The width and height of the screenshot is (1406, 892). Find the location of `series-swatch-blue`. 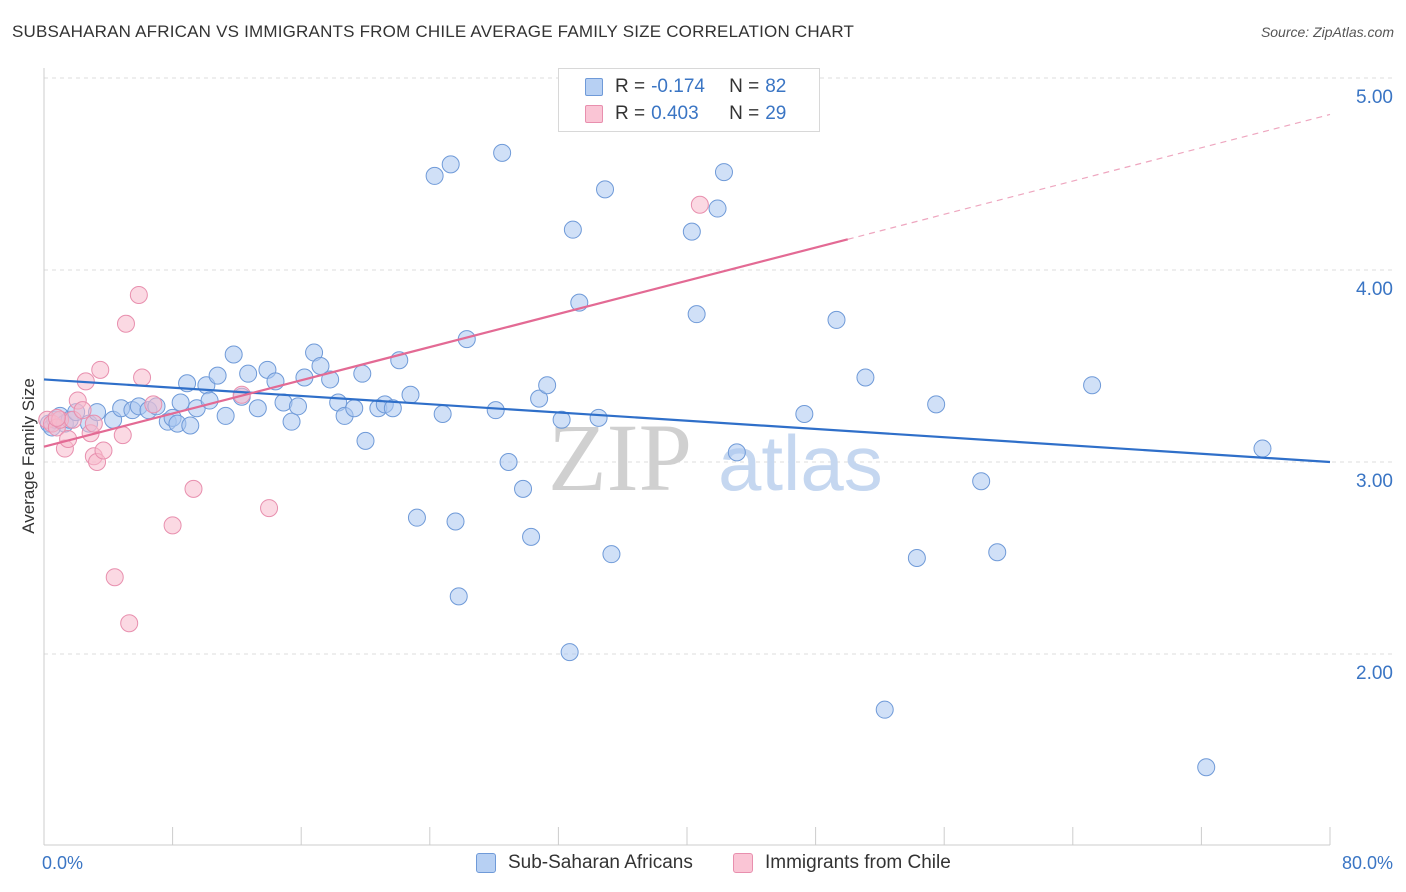

series-swatch-blue is located at coordinates (486, 863).